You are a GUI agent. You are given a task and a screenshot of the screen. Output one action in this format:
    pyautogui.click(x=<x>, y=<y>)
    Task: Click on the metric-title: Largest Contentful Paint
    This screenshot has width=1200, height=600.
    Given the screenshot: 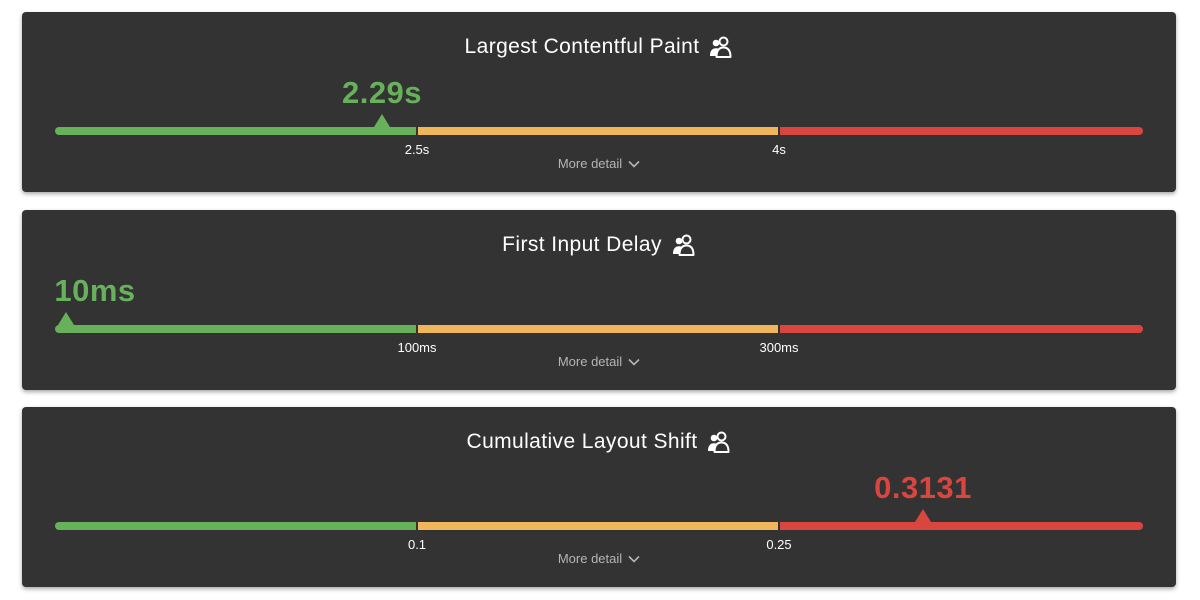 What is the action you would take?
    pyautogui.click(x=582, y=46)
    